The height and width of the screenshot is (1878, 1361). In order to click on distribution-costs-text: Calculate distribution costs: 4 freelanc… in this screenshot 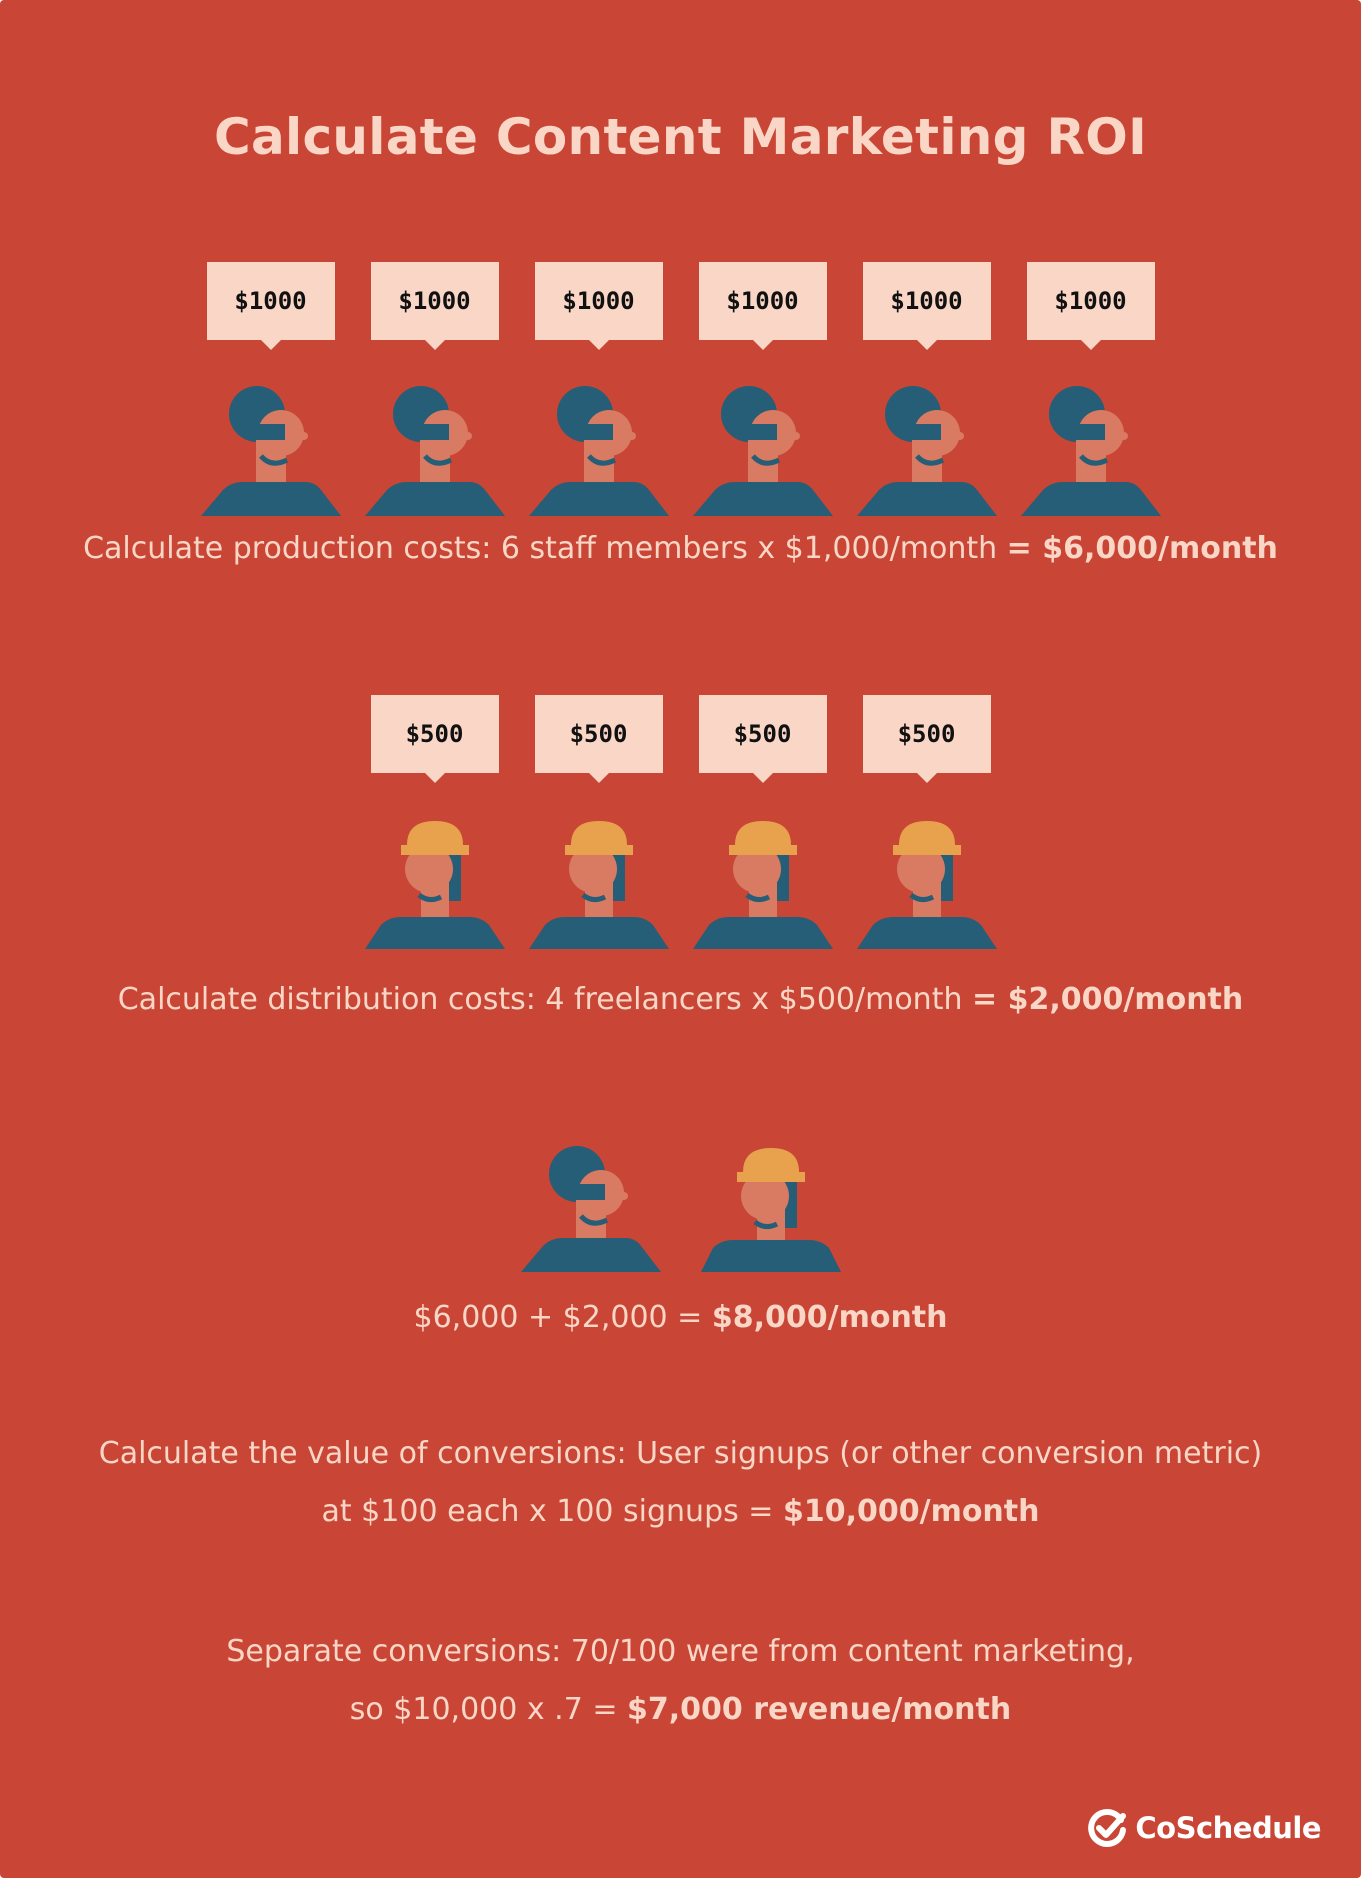, I will do `click(545, 999)`.